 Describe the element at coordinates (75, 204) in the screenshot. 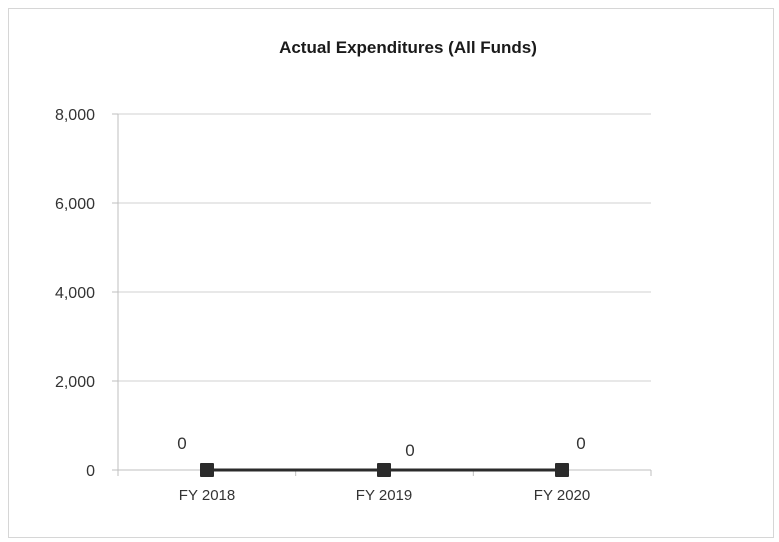

I see `y-tick-label: 6,000` at that location.